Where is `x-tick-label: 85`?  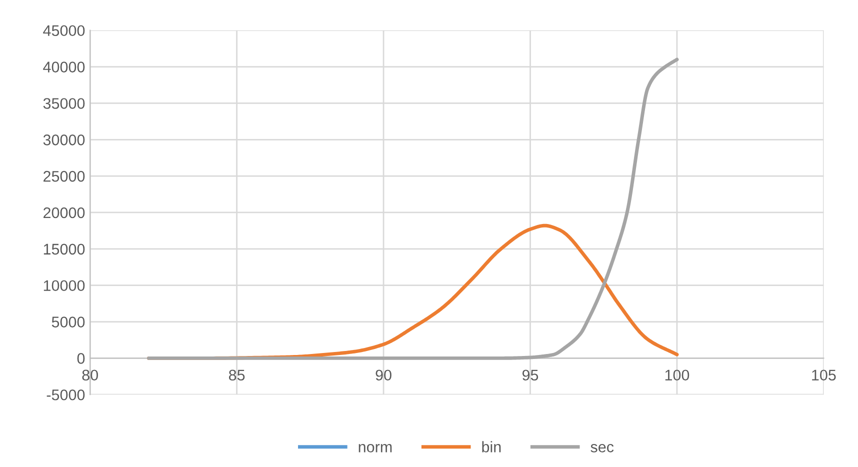
x-tick-label: 85 is located at coordinates (236, 375).